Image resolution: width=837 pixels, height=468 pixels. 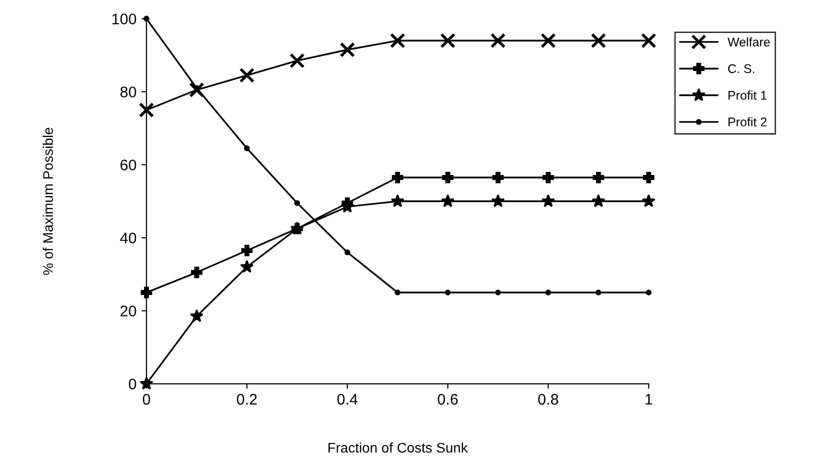 I want to click on y-tick-label: 20, so click(x=128, y=311).